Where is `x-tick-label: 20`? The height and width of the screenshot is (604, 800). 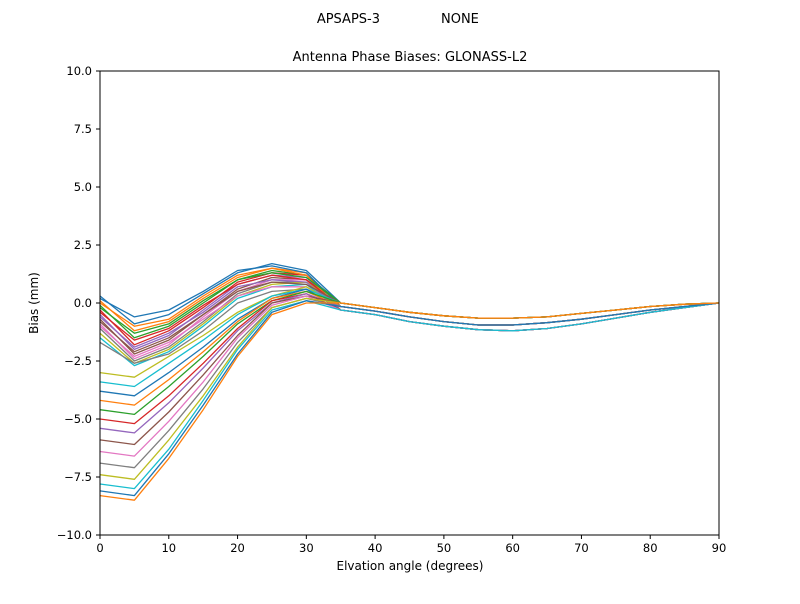 x-tick-label: 20 is located at coordinates (237, 548).